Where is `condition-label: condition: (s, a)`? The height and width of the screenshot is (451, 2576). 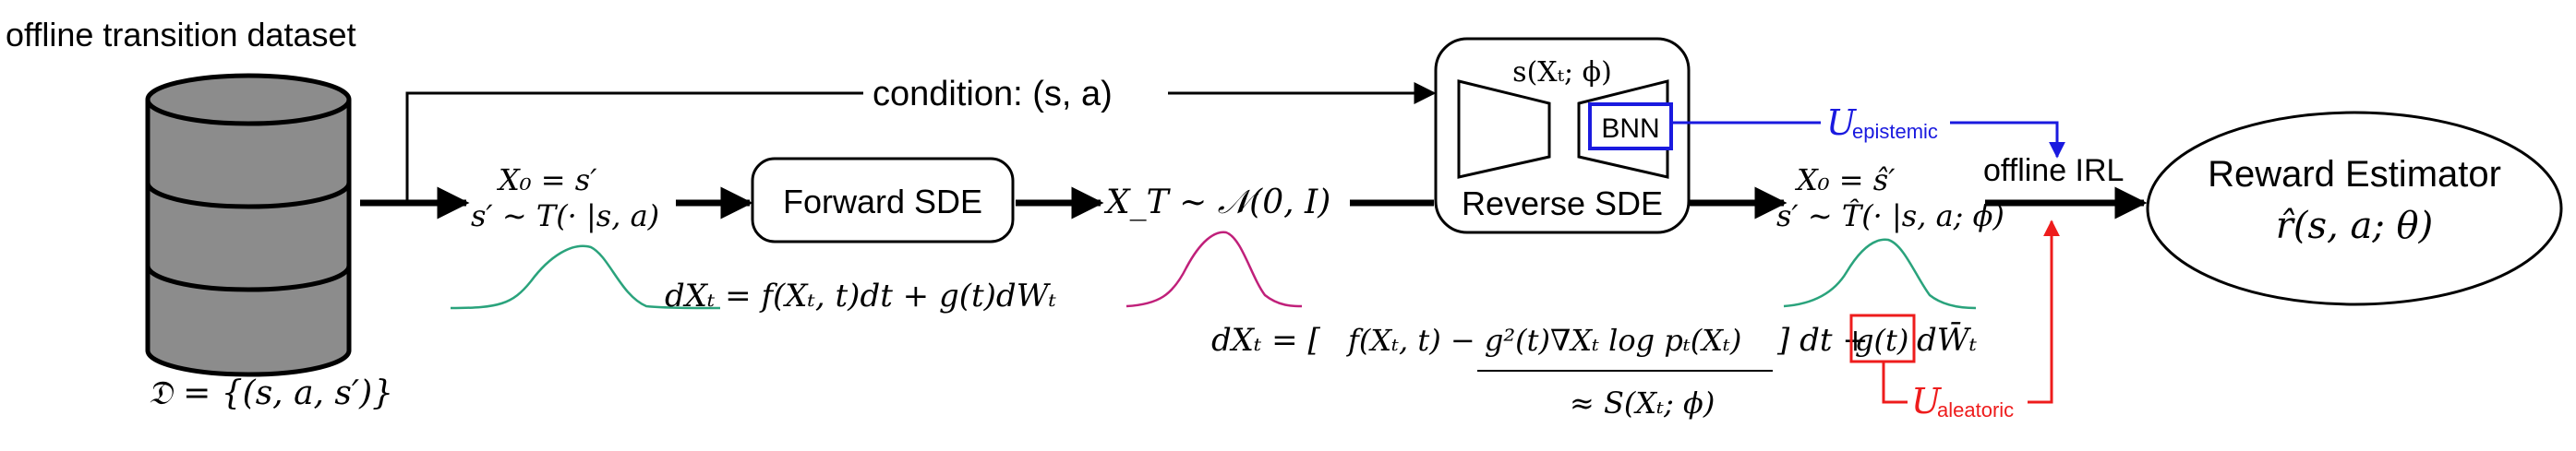 condition-label: condition: (s, a) is located at coordinates (993, 94).